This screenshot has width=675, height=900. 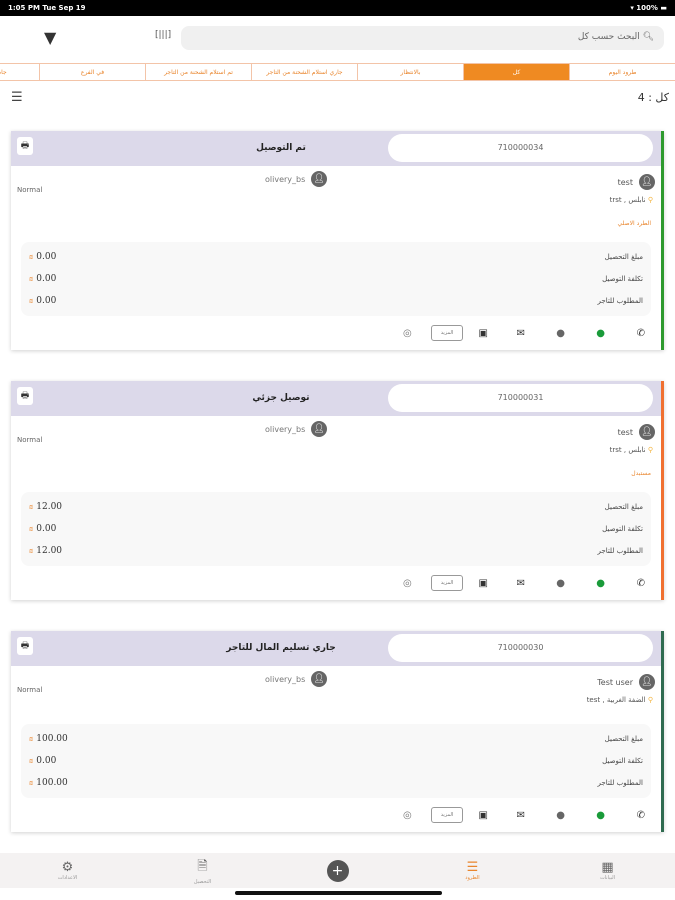 I want to click on customer: test 👤︎, so click(x=636, y=182).